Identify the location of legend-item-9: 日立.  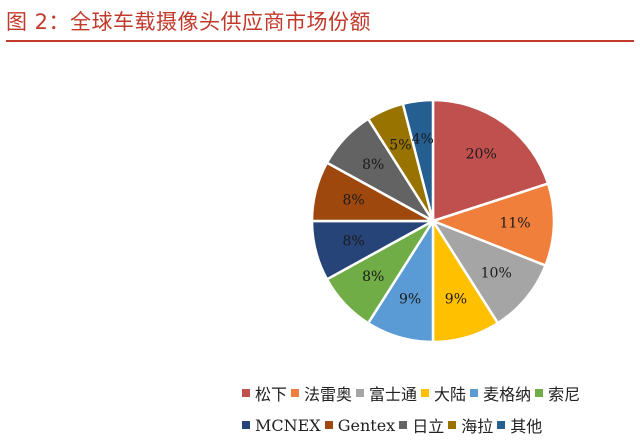
(421, 425).